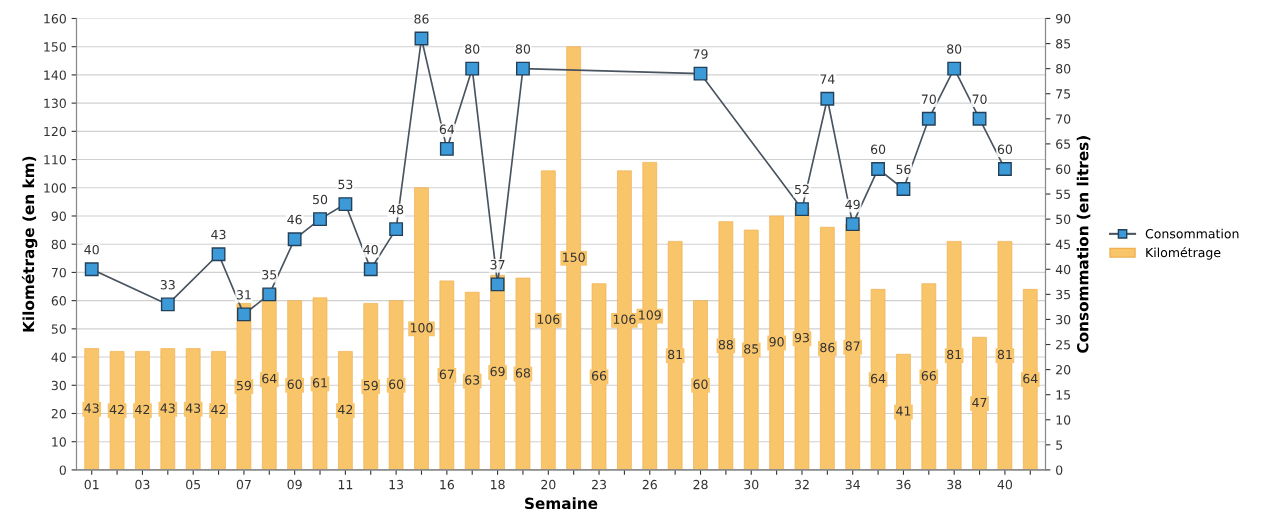 The image size is (1275, 528). I want to click on y-tick-label: 0, so click(62, 470).